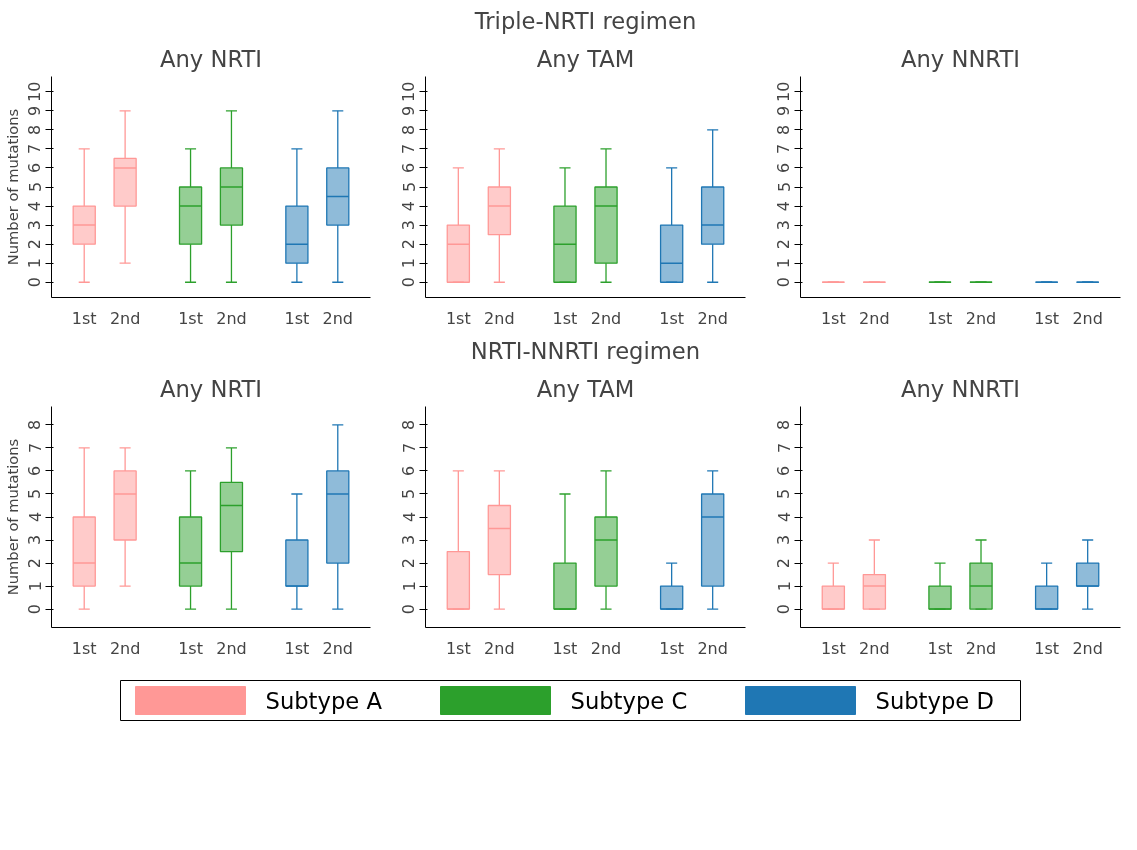  What do you see at coordinates (585, 20) in the screenshot?
I see `chart-subtitle: Triple-NRTI regimen` at bounding box center [585, 20].